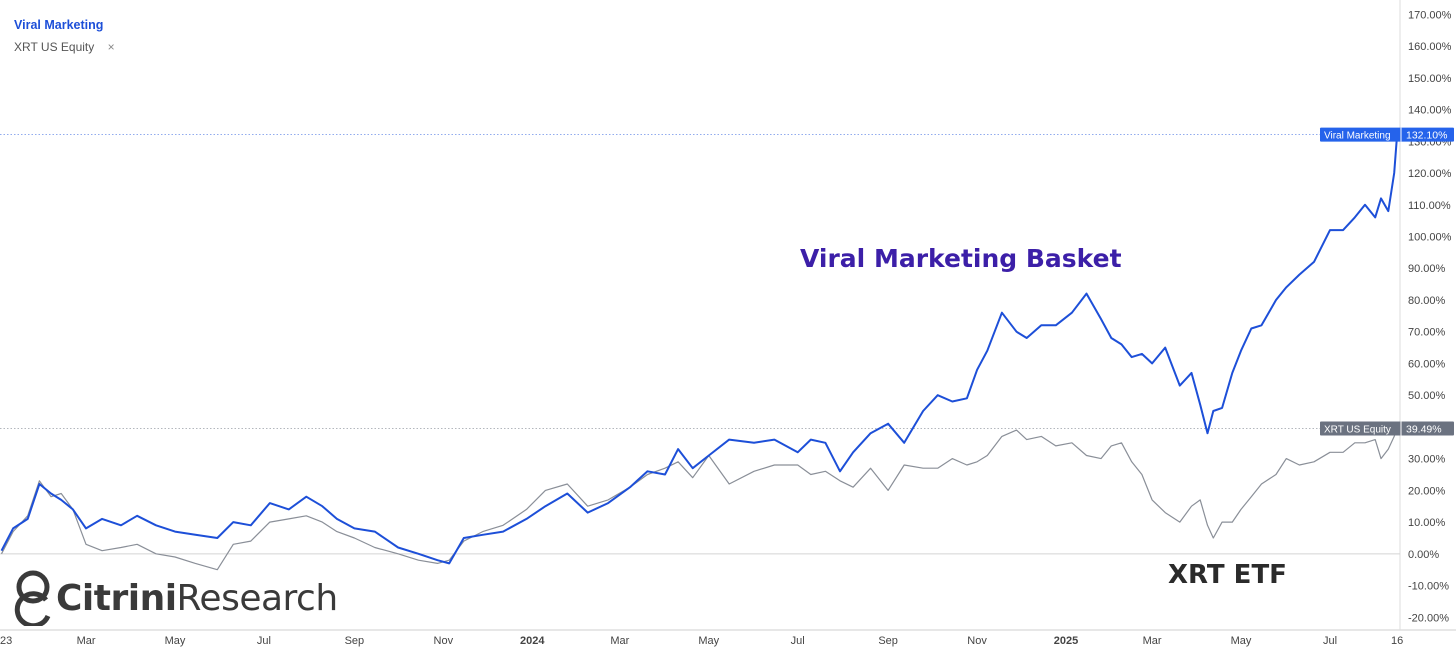 This screenshot has height=655, width=1456. I want to click on citrini-research-logo: Citrini Research, so click(175, 598).